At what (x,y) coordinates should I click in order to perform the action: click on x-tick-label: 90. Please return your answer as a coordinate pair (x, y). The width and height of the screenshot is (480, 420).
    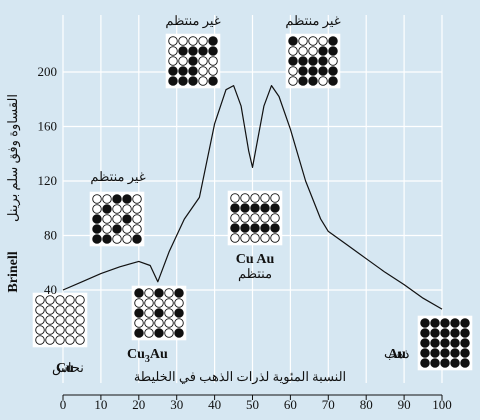
    Looking at the image, I should click on (404, 404).